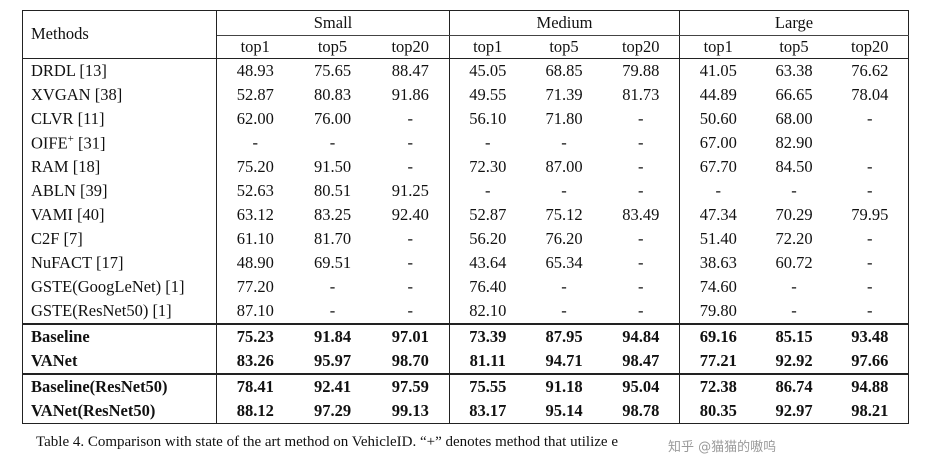 Image resolution: width=936 pixels, height=467 pixels. Describe the element at coordinates (718, 386) in the screenshot. I see `score-cell: 72.38` at that location.